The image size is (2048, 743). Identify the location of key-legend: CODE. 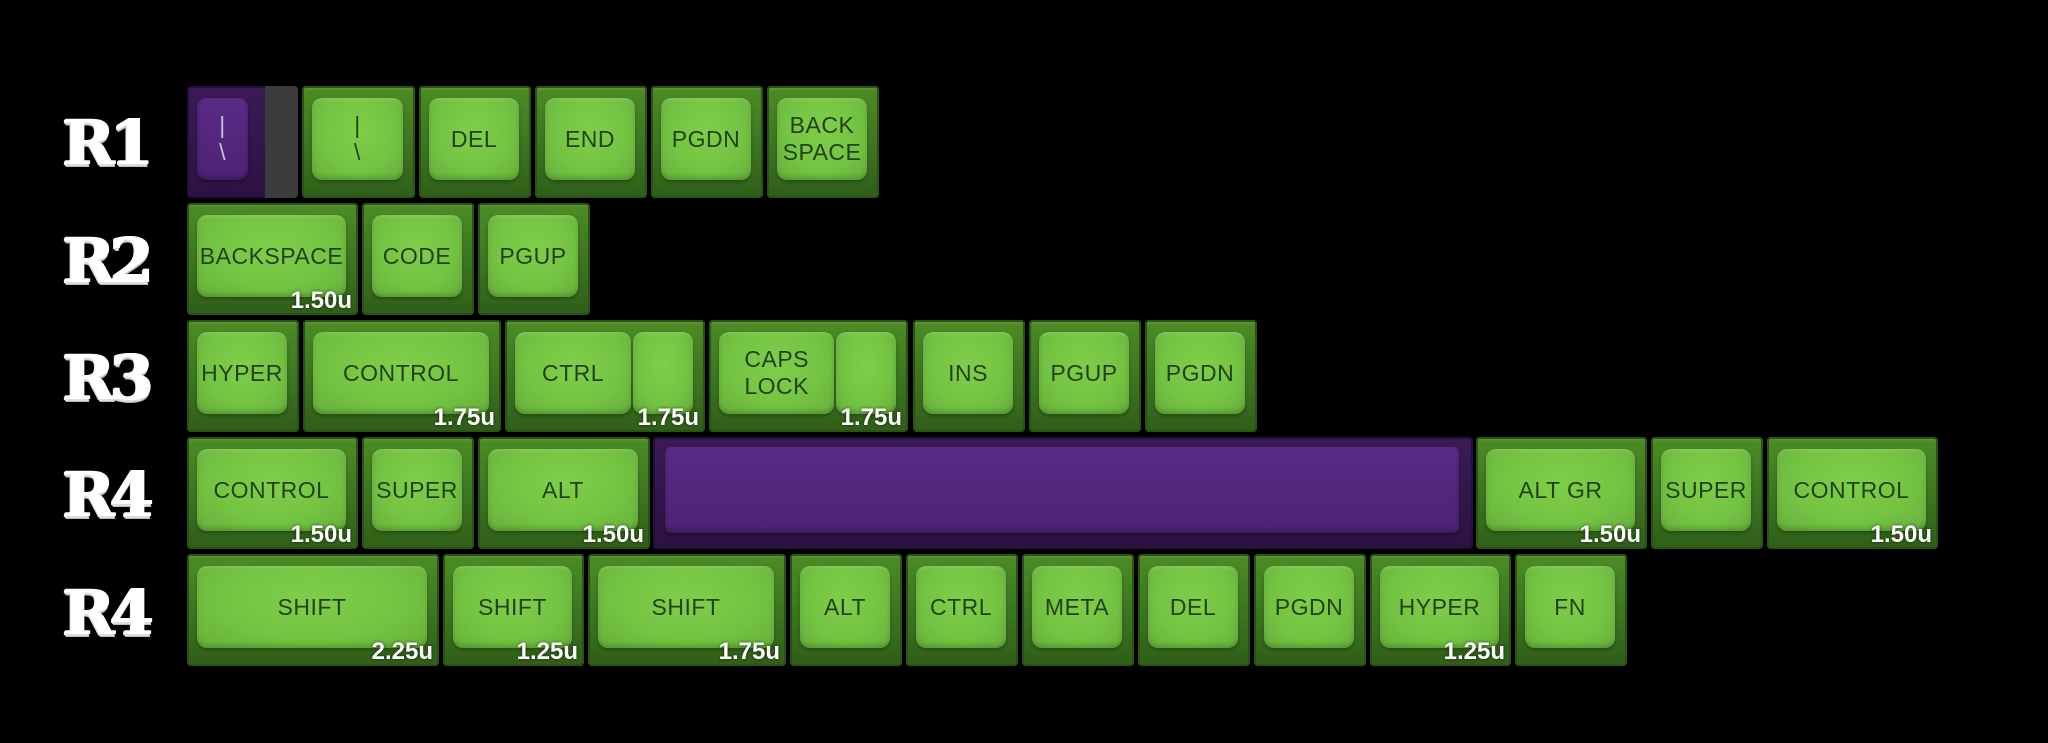
(417, 255).